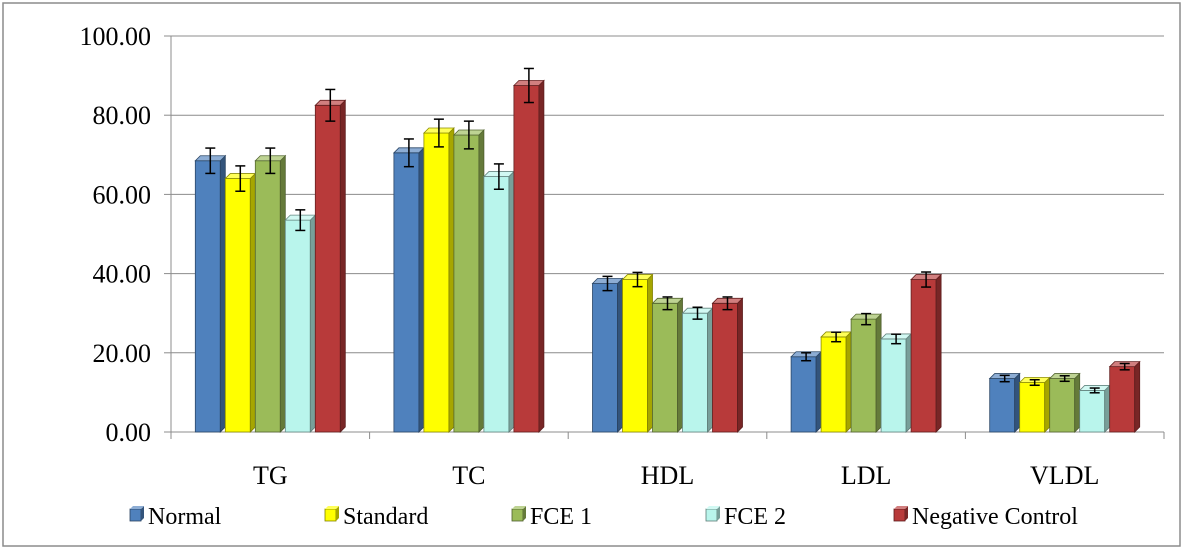 This screenshot has width=1184, height=550. I want to click on y-tick-label: 100.00, so click(116, 36).